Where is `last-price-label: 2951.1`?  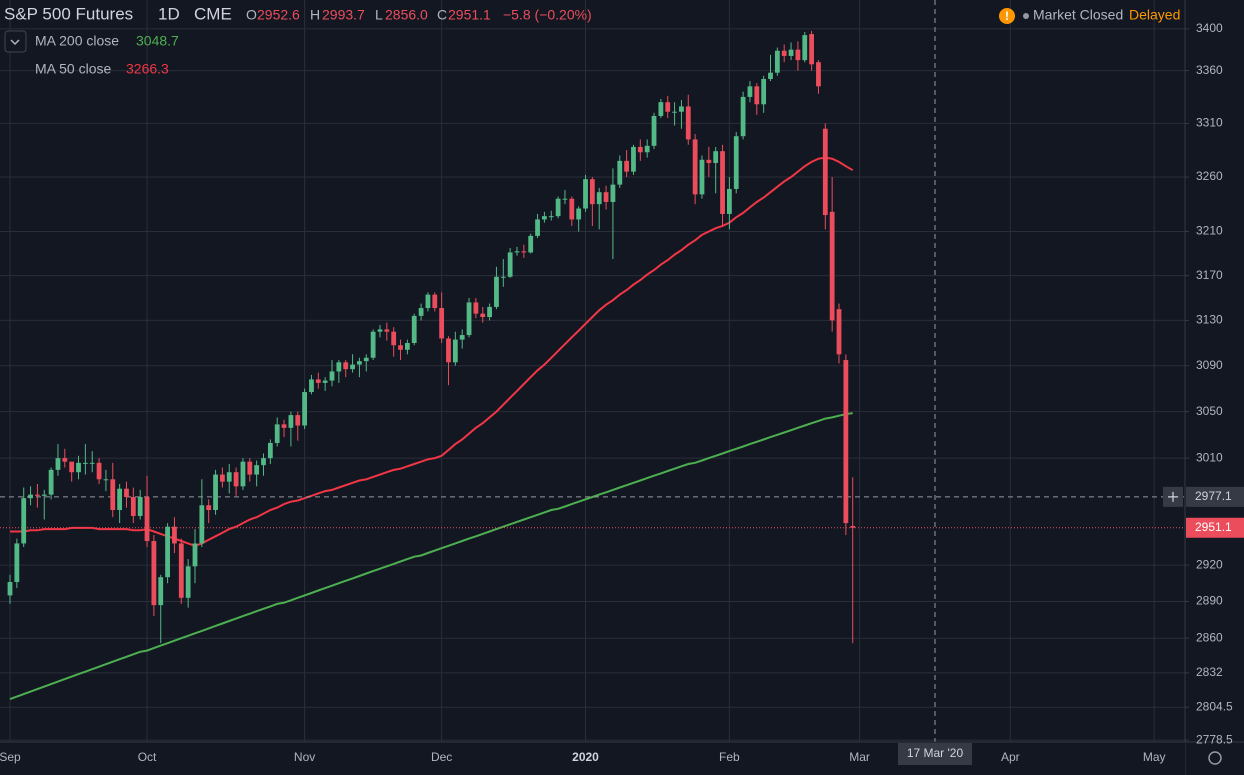
last-price-label: 2951.1 is located at coordinates (1213, 527).